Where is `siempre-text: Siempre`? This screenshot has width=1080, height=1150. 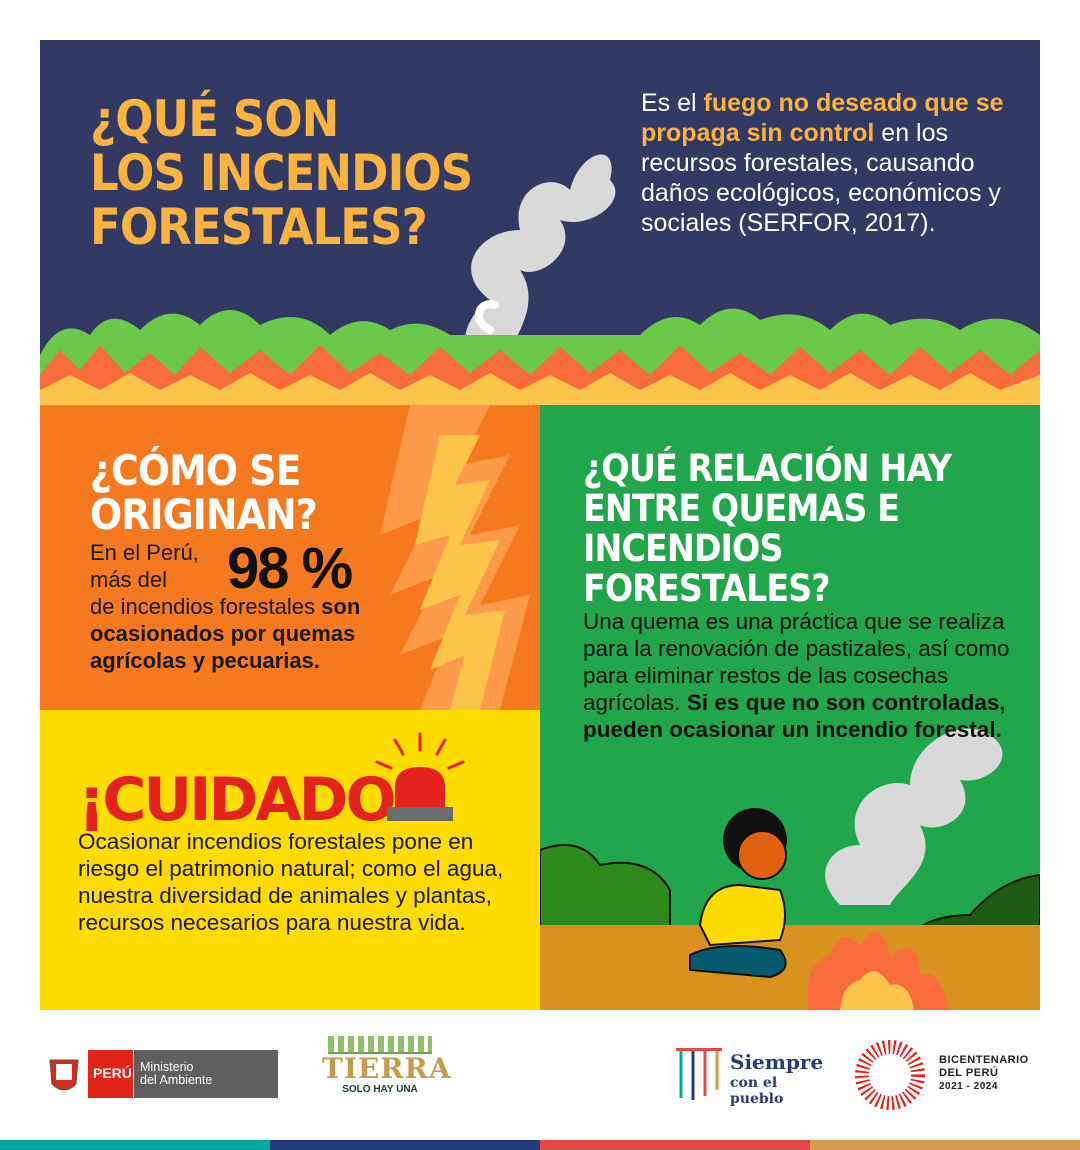
siempre-text: Siempre is located at coordinates (777, 1062).